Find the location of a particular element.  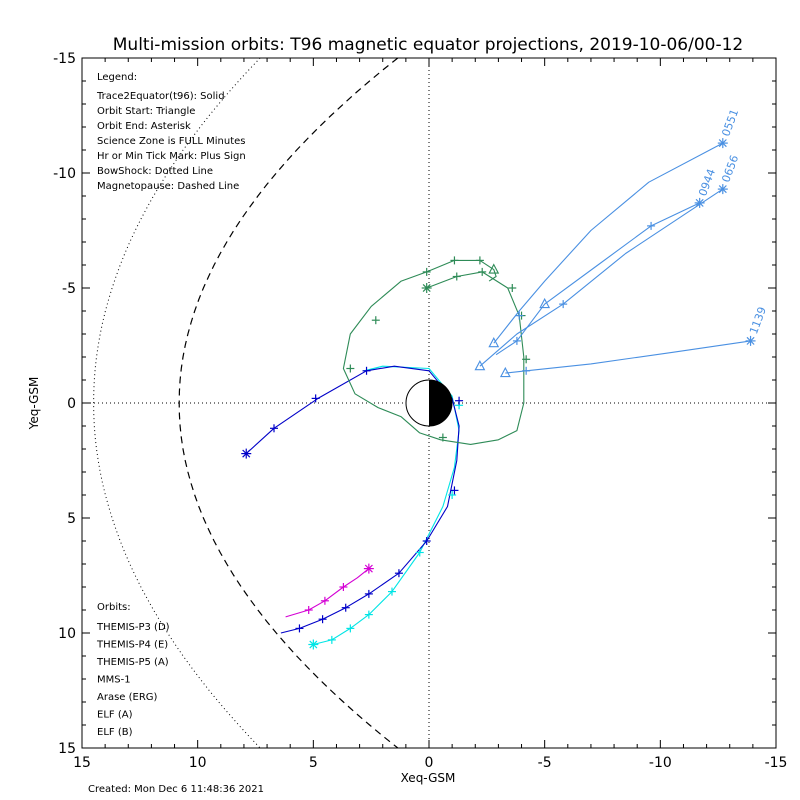

series-arase-erg-end is located at coordinates (426, 288).